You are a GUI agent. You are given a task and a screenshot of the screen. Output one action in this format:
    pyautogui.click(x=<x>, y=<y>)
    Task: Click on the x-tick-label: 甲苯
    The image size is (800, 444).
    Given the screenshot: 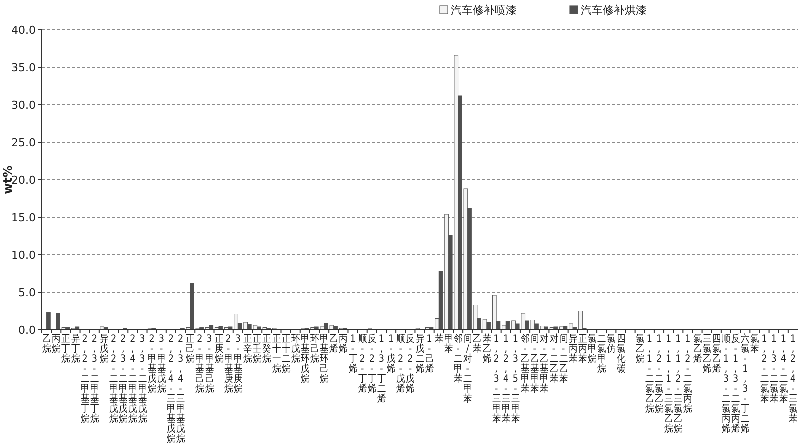 What is the action you would take?
    pyautogui.click(x=448, y=345)
    